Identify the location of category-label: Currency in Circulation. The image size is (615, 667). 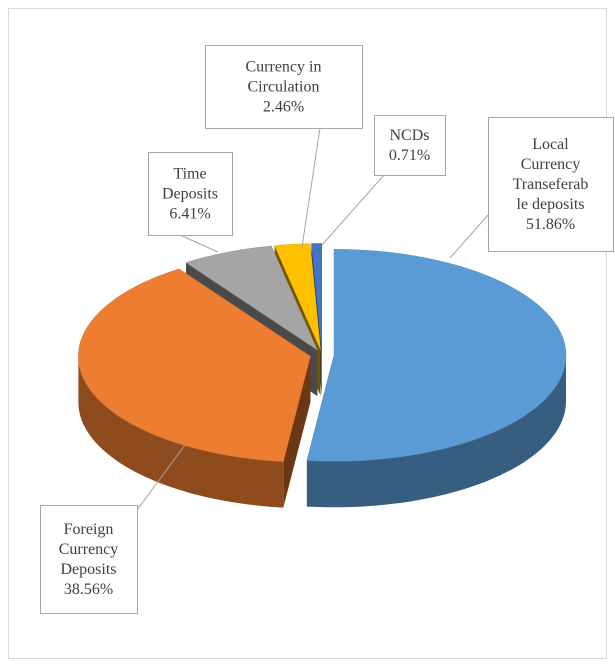
(284, 77).